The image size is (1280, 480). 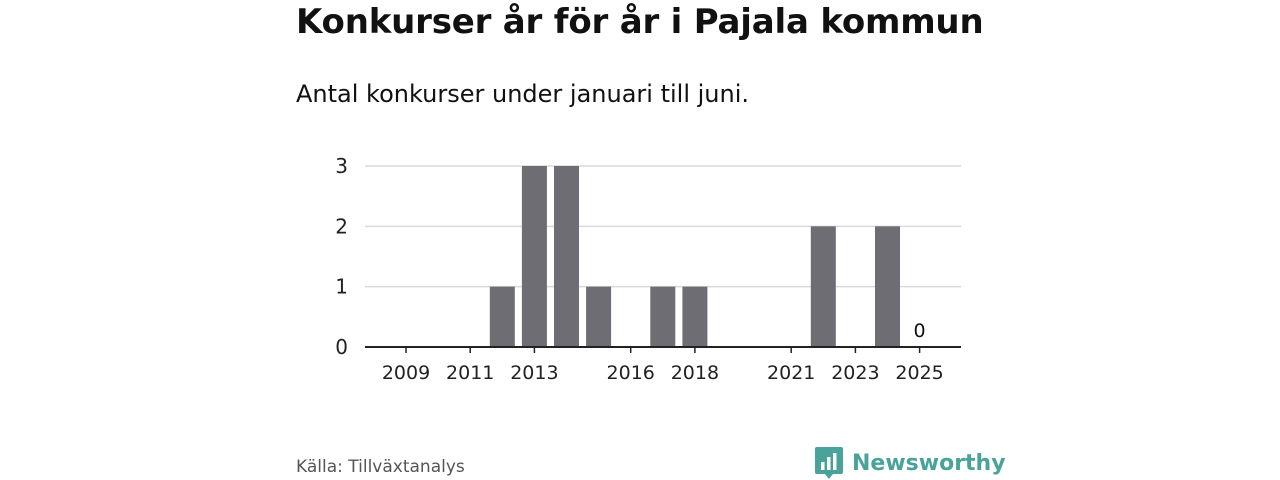 What do you see at coordinates (829, 463) in the screenshot?
I see `newsworthy-logo-icon` at bounding box center [829, 463].